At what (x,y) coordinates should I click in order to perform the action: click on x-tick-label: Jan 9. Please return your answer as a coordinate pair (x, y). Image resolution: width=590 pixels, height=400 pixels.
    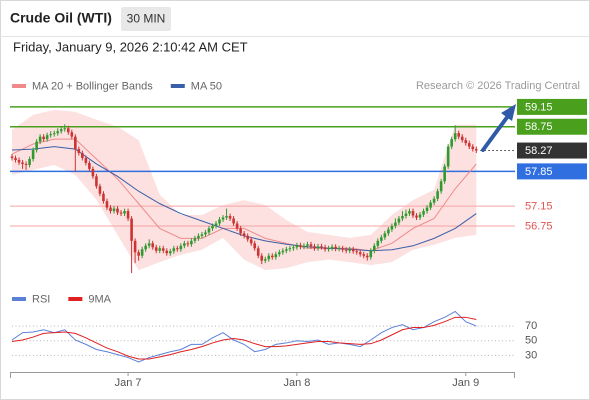
    Looking at the image, I should click on (465, 383).